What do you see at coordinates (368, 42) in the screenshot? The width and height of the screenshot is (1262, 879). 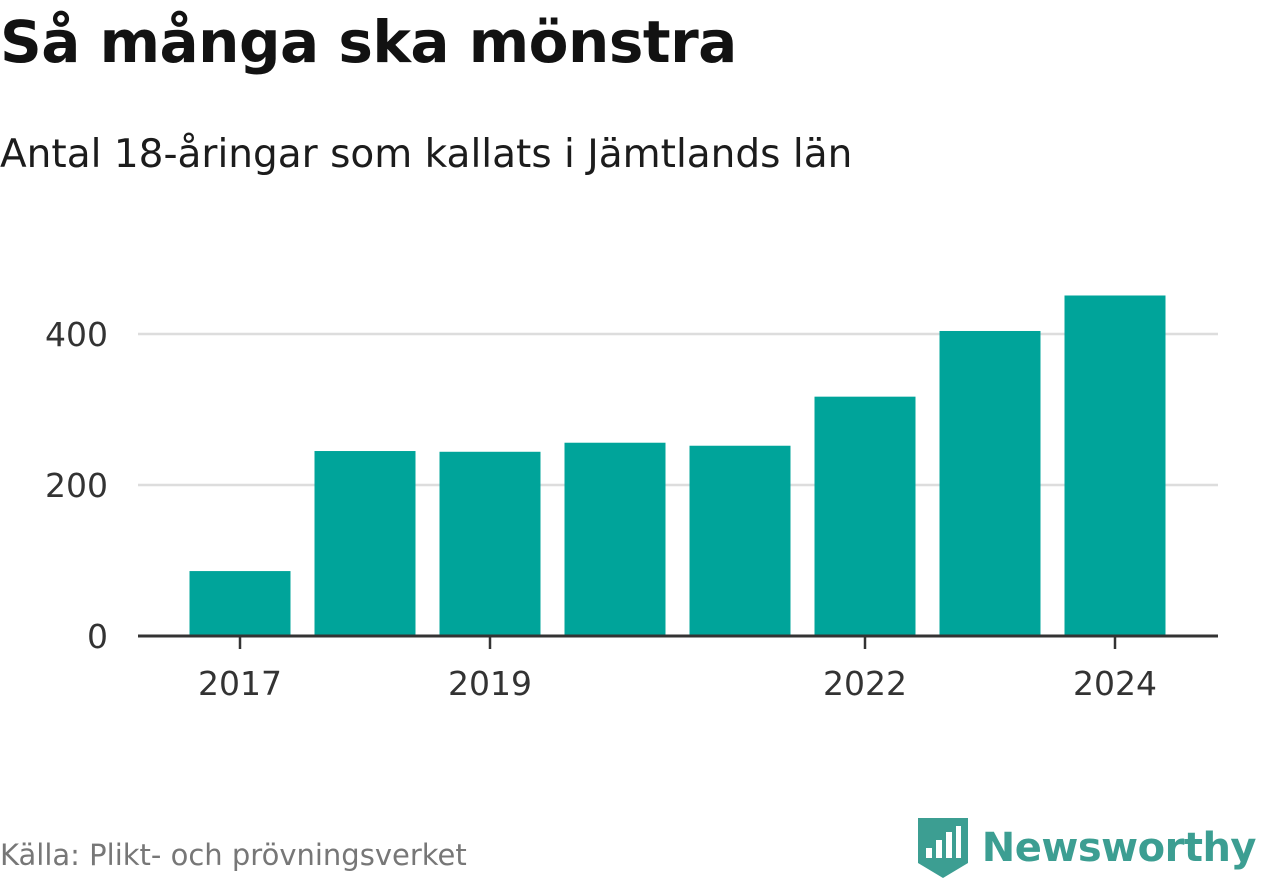 I see `chart-title: Så många ska mönstra` at bounding box center [368, 42].